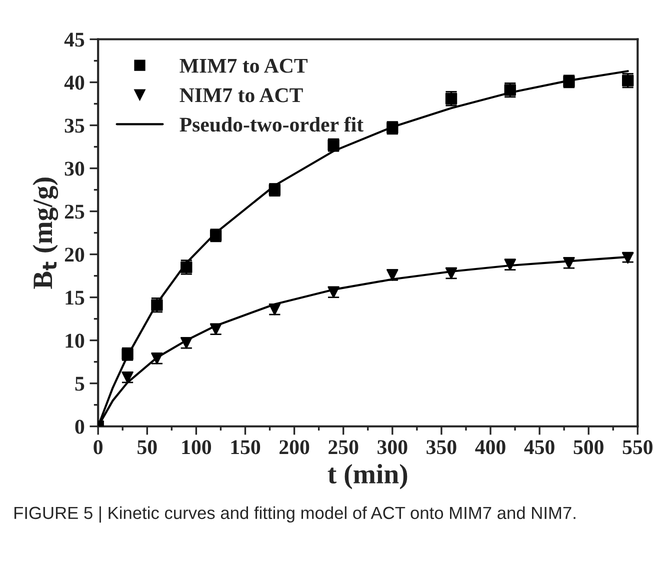 The height and width of the screenshot is (561, 654). What do you see at coordinates (441, 447) in the screenshot?
I see `x-tick-label: 350` at bounding box center [441, 447].